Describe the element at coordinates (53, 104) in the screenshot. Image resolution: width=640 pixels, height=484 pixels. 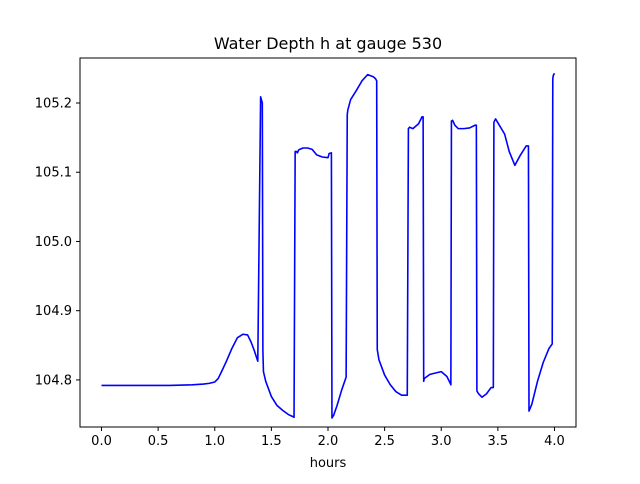
I see `y-tick-label: 105.2` at that location.